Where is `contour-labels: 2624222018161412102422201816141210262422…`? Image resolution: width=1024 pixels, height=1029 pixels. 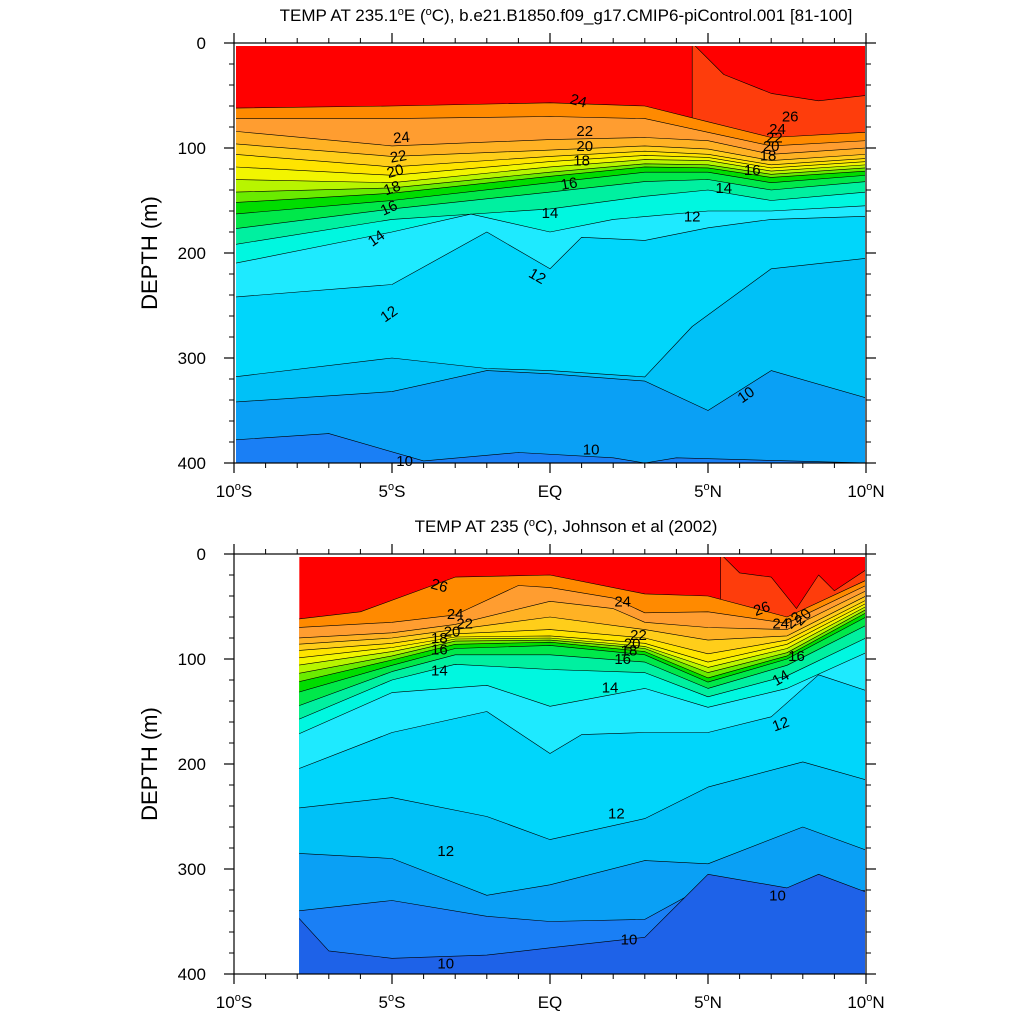
contour-labels: 2624222018161412102422201816141210262422… is located at coordinates (622, 774).